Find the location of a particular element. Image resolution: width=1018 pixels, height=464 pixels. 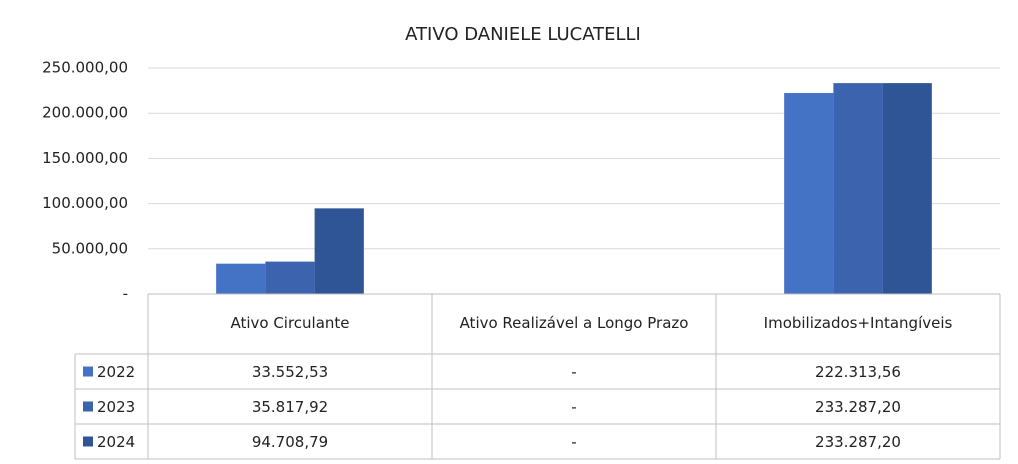

category-label-box: Ativo Realizável a Longo Prazo is located at coordinates (574, 323).